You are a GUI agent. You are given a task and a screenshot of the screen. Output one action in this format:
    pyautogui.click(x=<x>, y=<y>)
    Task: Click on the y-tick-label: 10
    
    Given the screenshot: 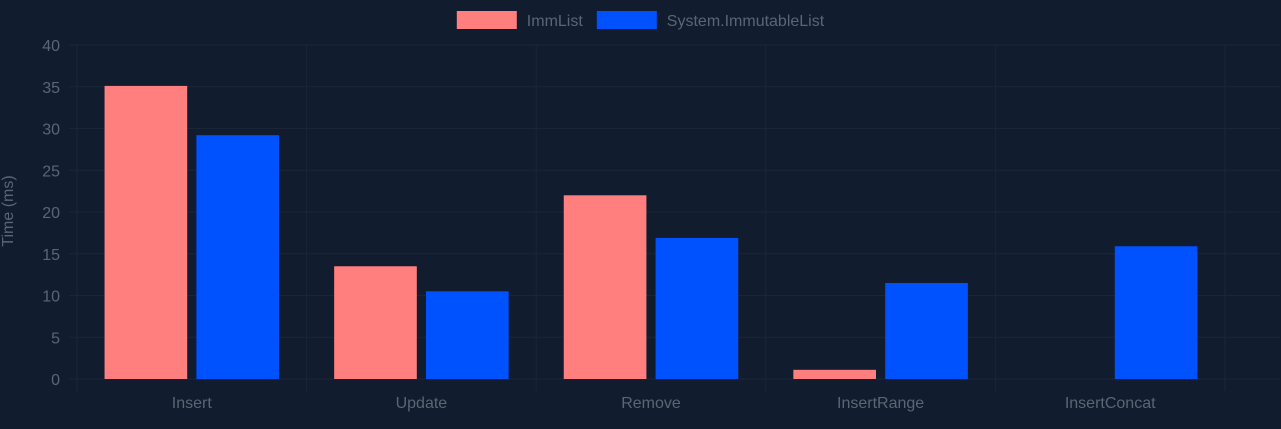 What is the action you would take?
    pyautogui.click(x=51, y=297)
    